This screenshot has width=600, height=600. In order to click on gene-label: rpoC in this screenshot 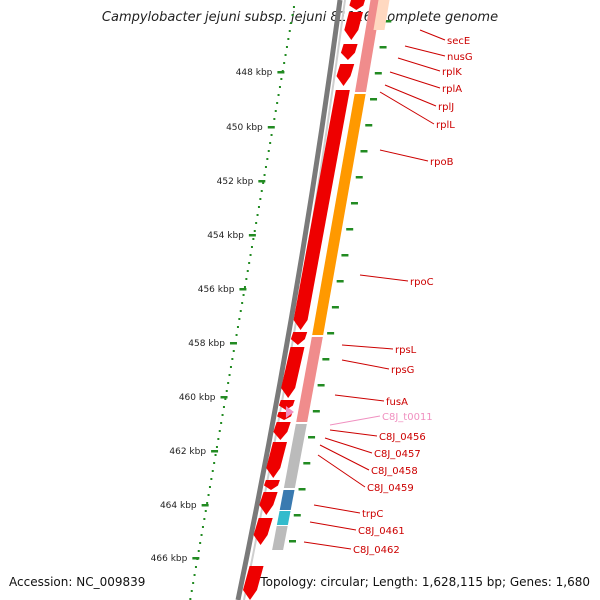, I will do `click(422, 282)`.